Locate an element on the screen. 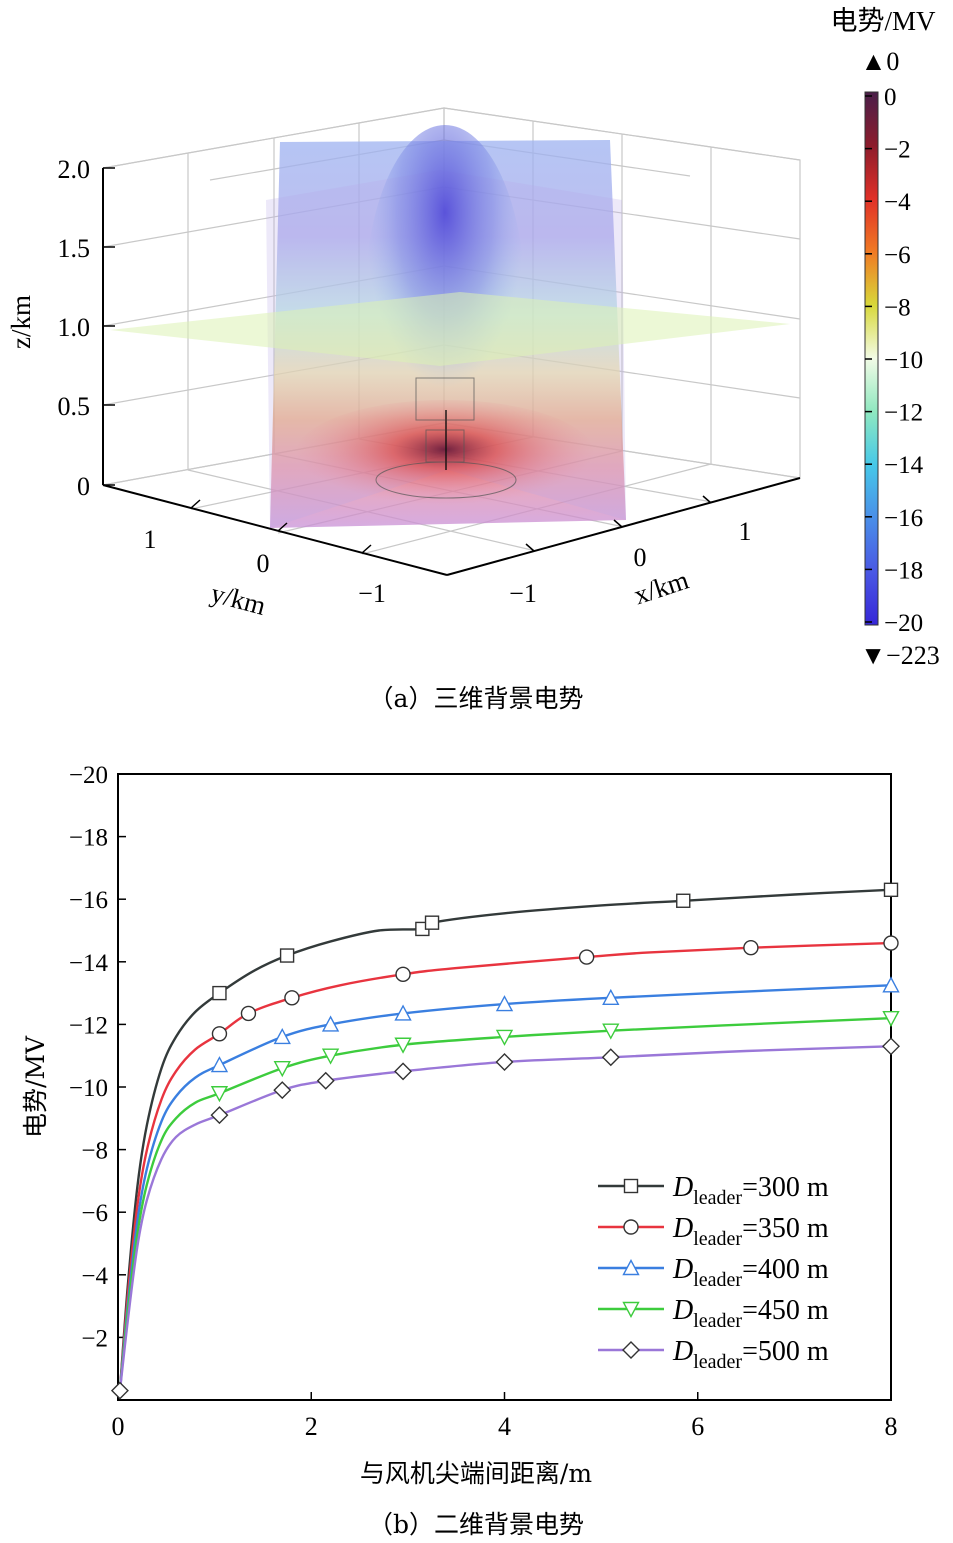 The height and width of the screenshot is (1543, 953). colorbar-tick-label: −10 is located at coordinates (903, 360).